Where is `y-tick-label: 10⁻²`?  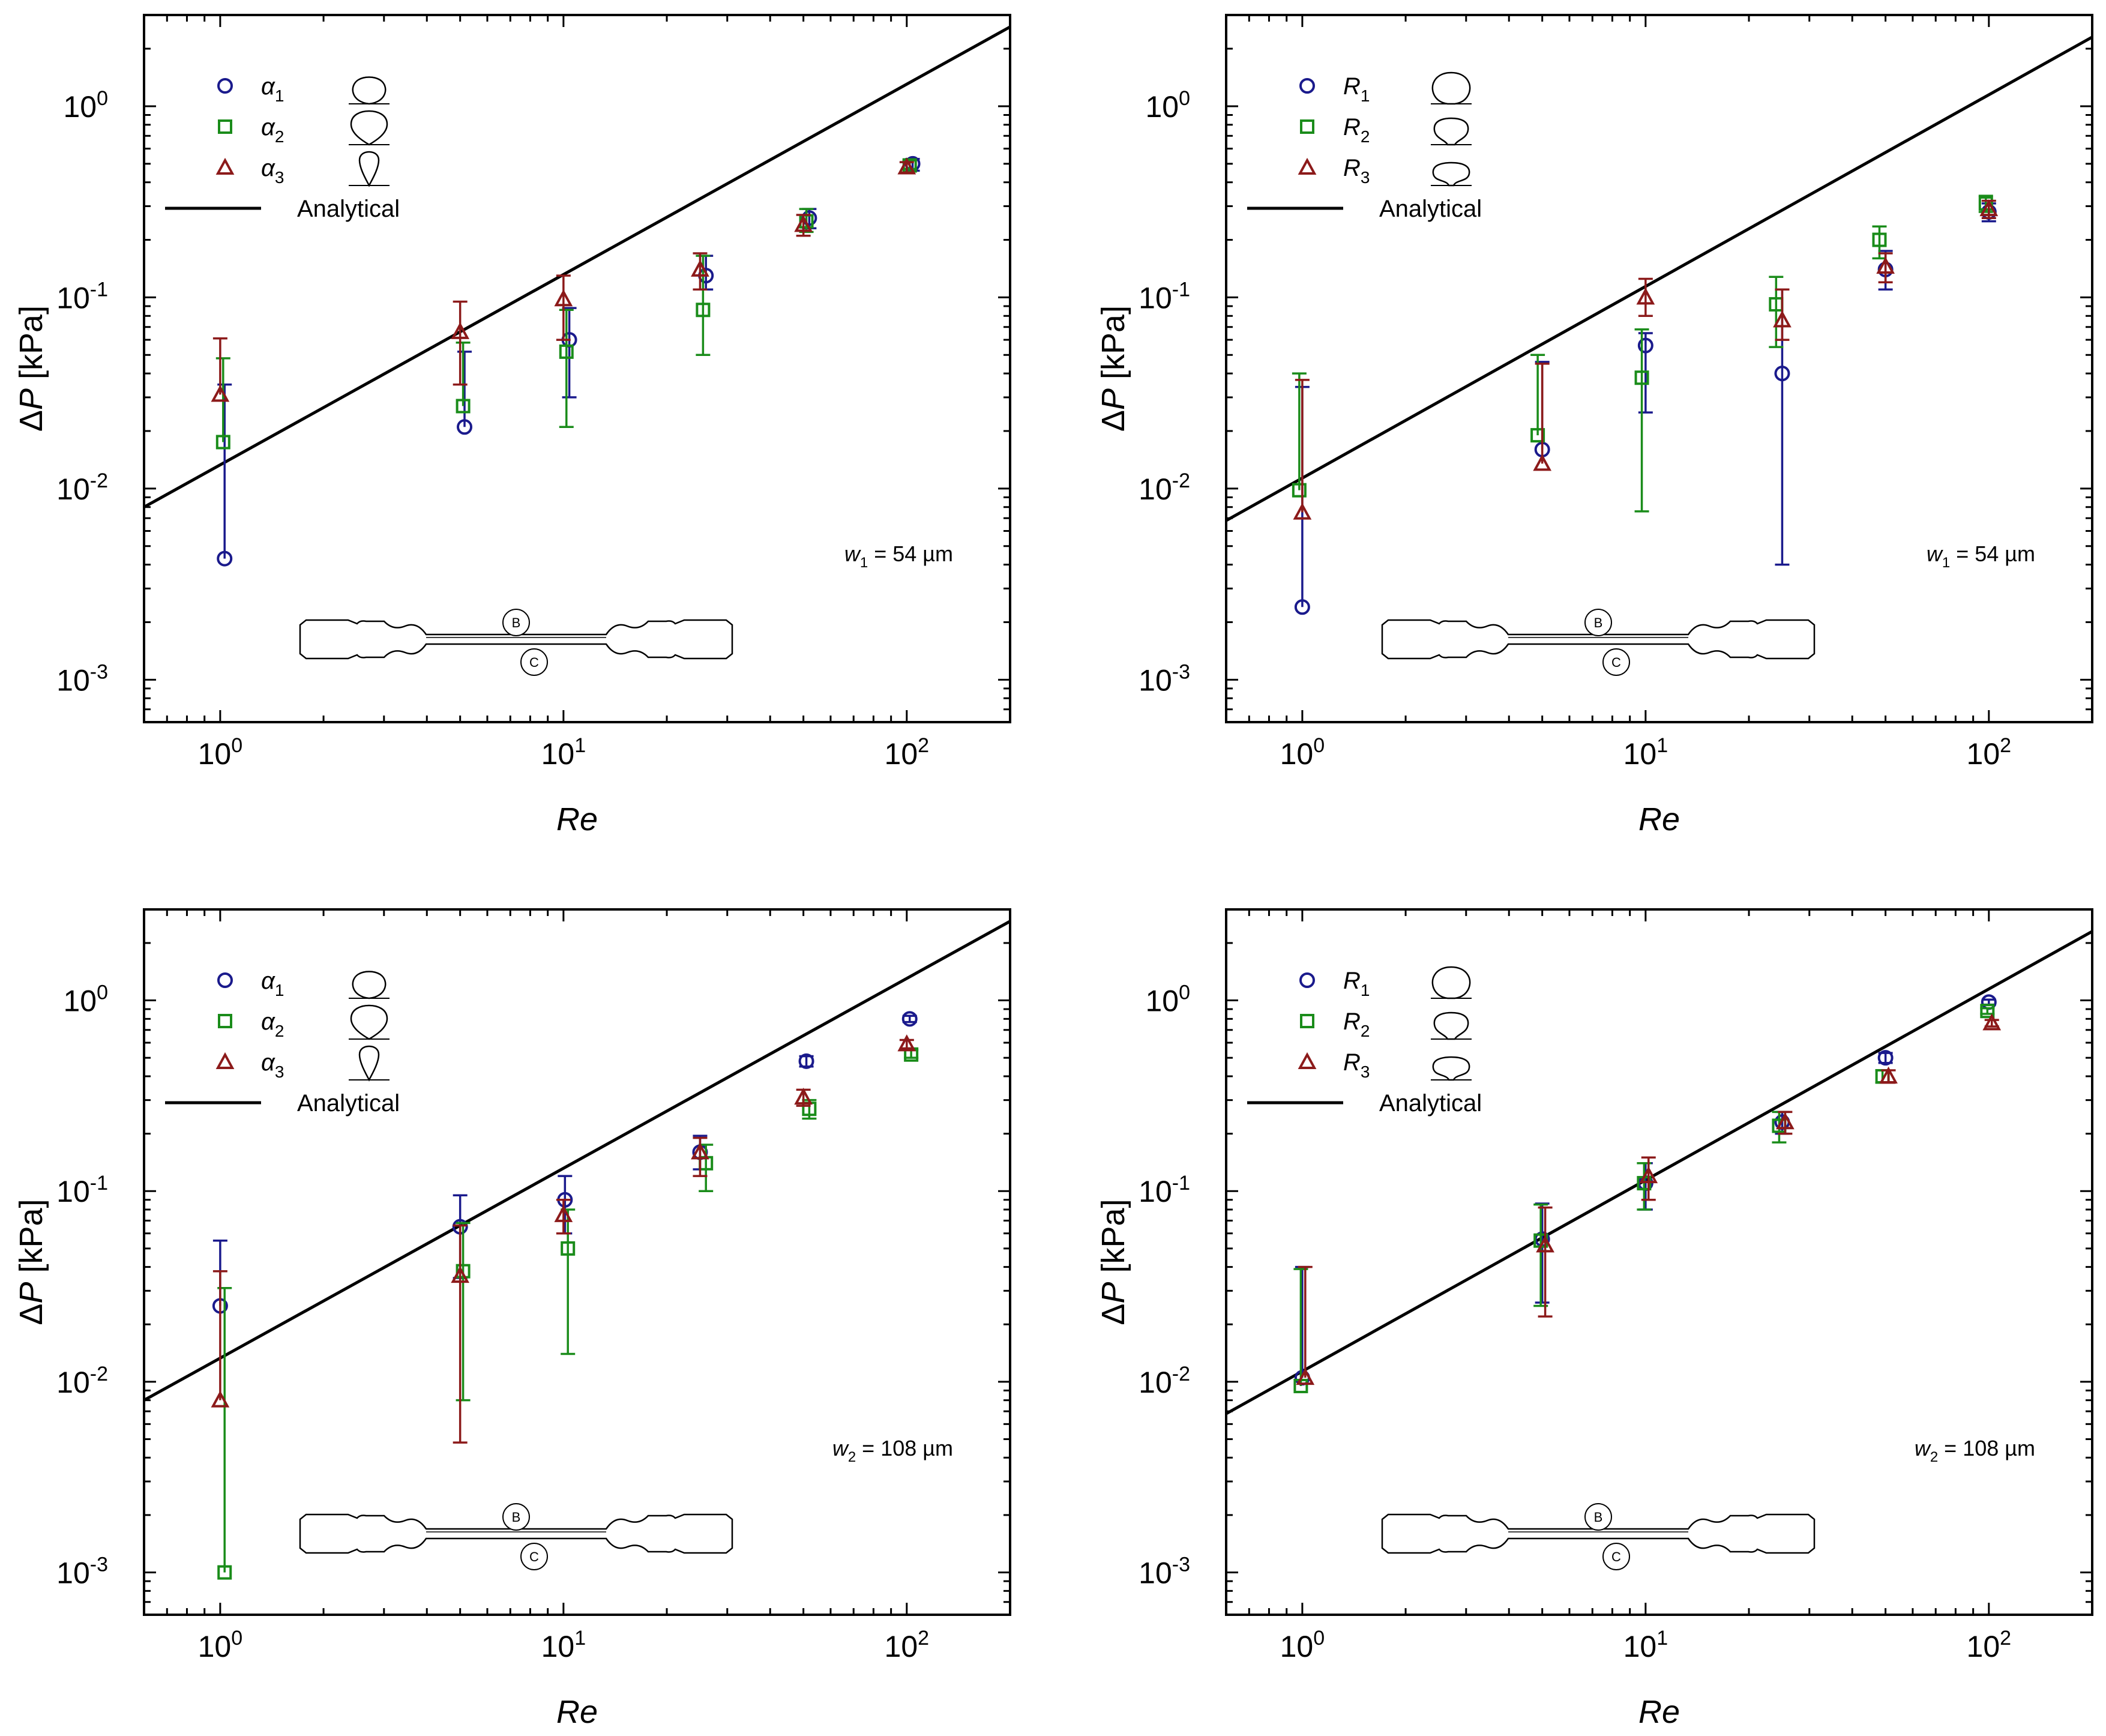
y-tick-label: 10⁻² is located at coordinates (82, 487).